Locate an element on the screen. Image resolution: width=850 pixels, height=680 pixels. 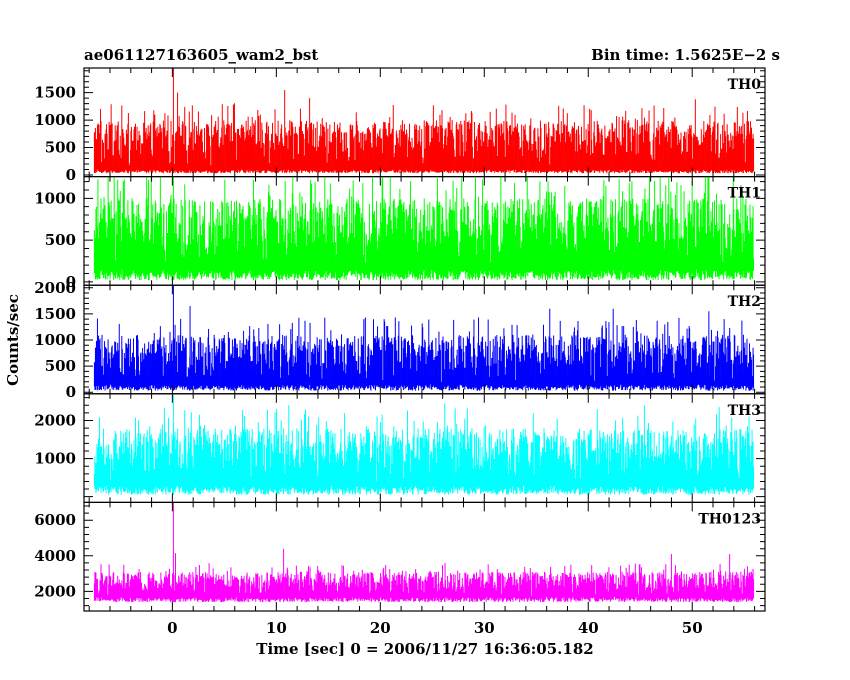
panel-frame is located at coordinates (424, 556).